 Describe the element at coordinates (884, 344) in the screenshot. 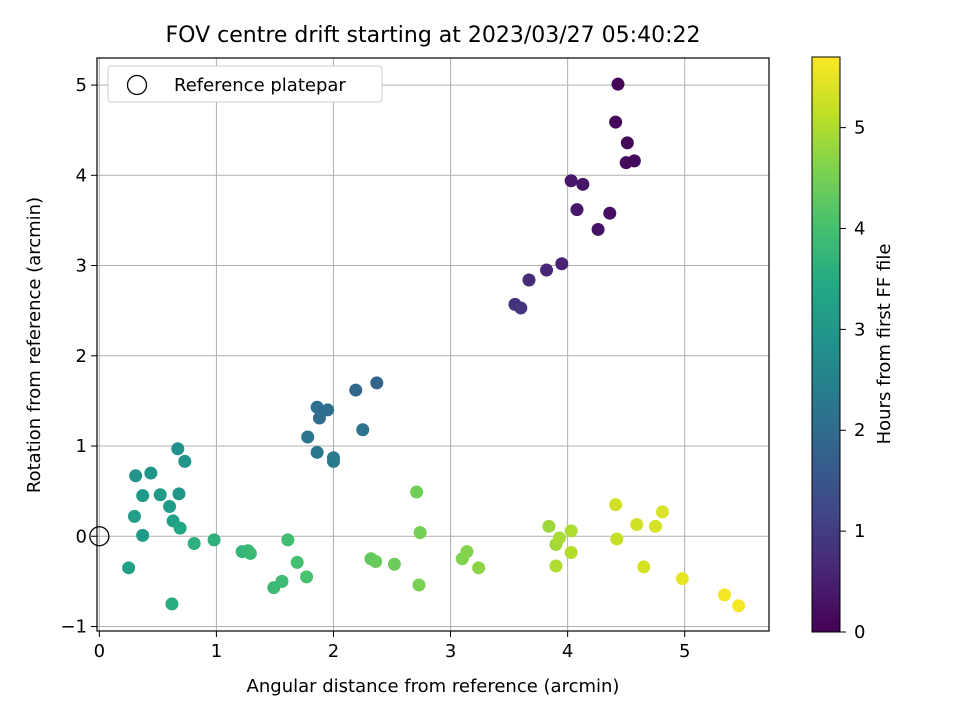

I see `colorbar-label: Hours from first FF file` at that location.